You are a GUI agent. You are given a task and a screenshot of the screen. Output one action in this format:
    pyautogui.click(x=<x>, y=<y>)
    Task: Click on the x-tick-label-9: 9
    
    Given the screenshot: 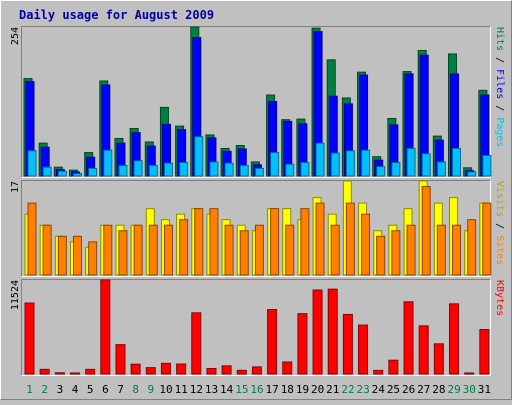 What is the action you would take?
    pyautogui.click(x=151, y=389)
    